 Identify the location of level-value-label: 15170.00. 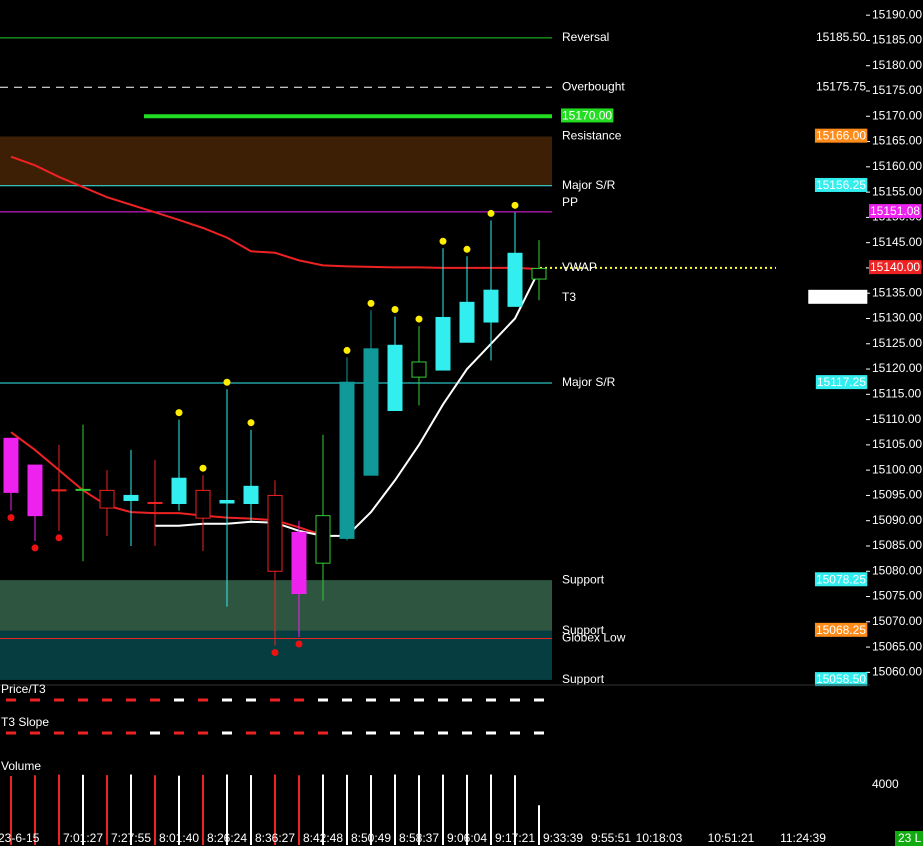
(587, 115).